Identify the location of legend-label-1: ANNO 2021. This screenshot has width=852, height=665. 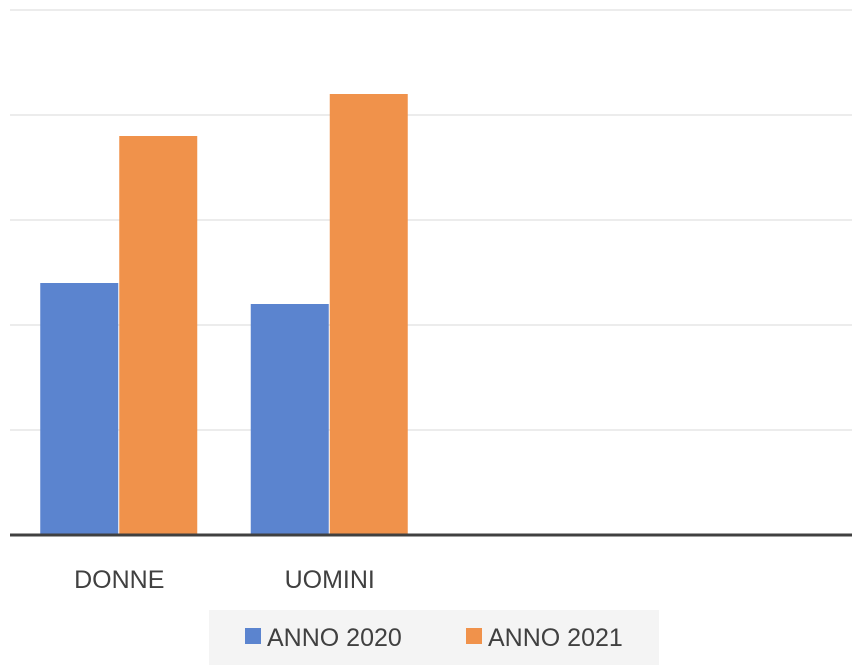
(555, 638).